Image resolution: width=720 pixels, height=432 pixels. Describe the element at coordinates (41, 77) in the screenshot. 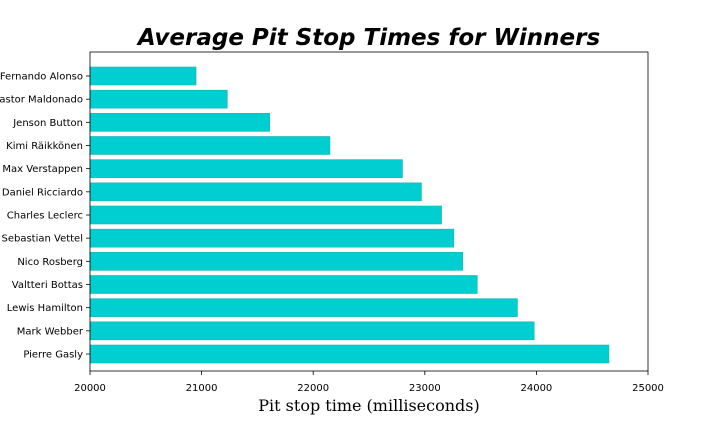

I see `category-label: Fernando Alonso` at that location.